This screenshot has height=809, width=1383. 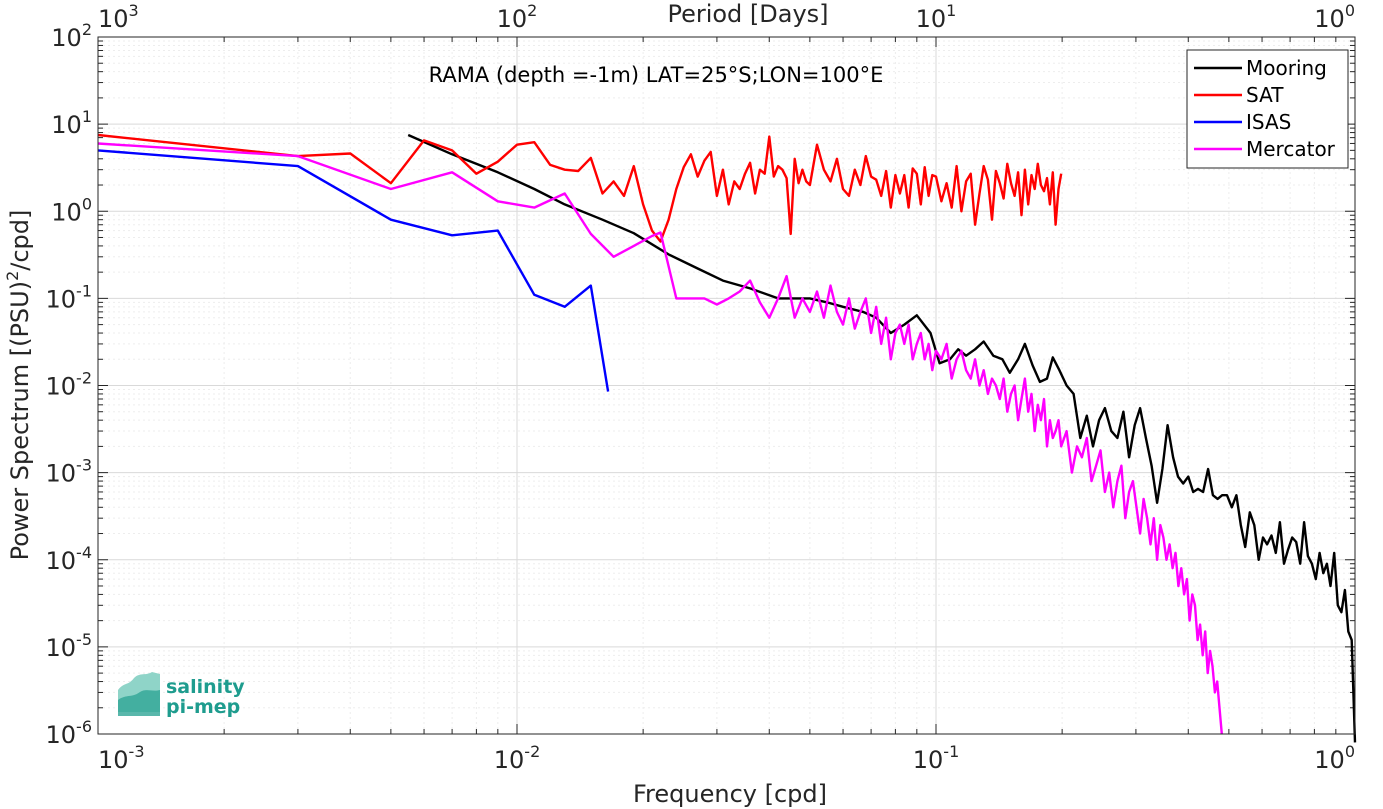 I want to click on top-tick-label-exp: 1, so click(x=951, y=10).